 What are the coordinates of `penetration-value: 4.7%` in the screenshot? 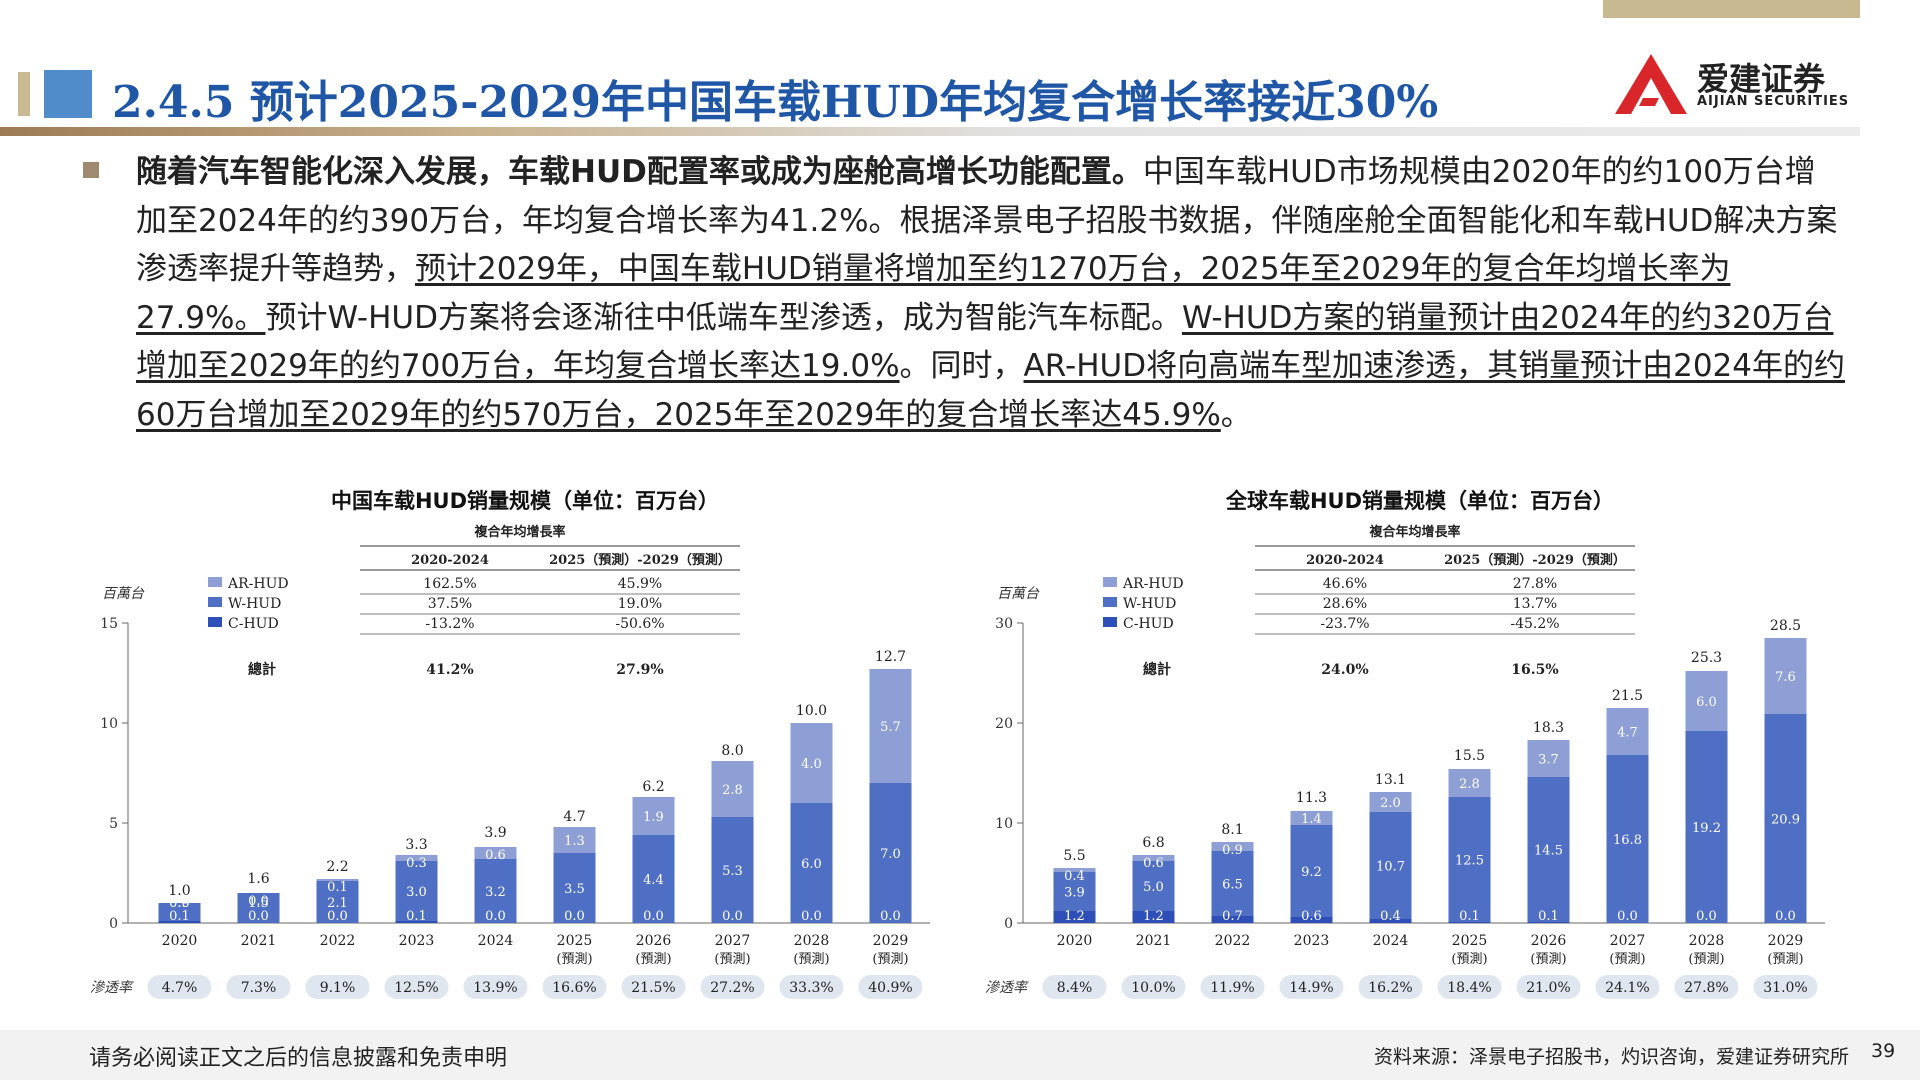 It's located at (180, 988).